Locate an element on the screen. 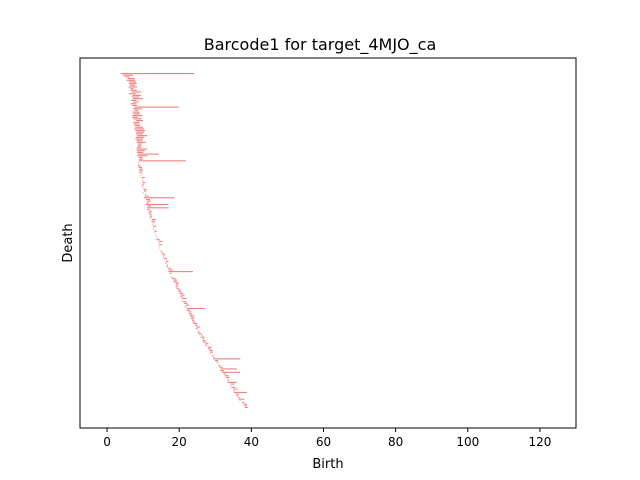 The height and width of the screenshot is (480, 640). x-tick-label: 40 is located at coordinates (251, 442).